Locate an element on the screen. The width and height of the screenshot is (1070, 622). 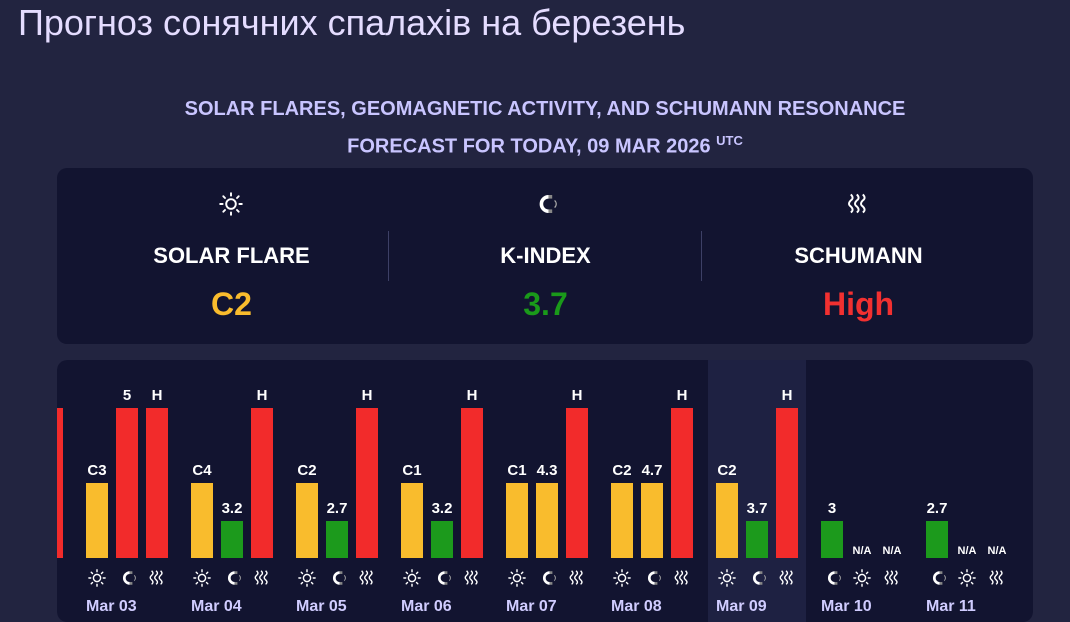
bar-label: C3 is located at coordinates (96, 470).